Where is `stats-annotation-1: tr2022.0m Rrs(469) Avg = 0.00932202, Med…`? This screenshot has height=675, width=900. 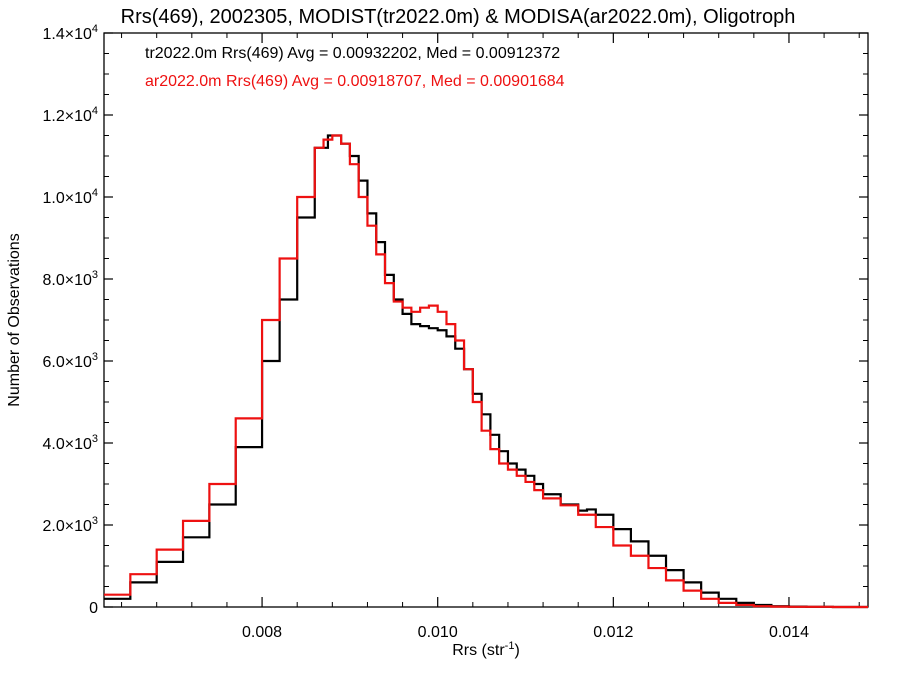
stats-annotation-1: tr2022.0m Rrs(469) Avg = 0.00932202, Med… is located at coordinates (352, 53).